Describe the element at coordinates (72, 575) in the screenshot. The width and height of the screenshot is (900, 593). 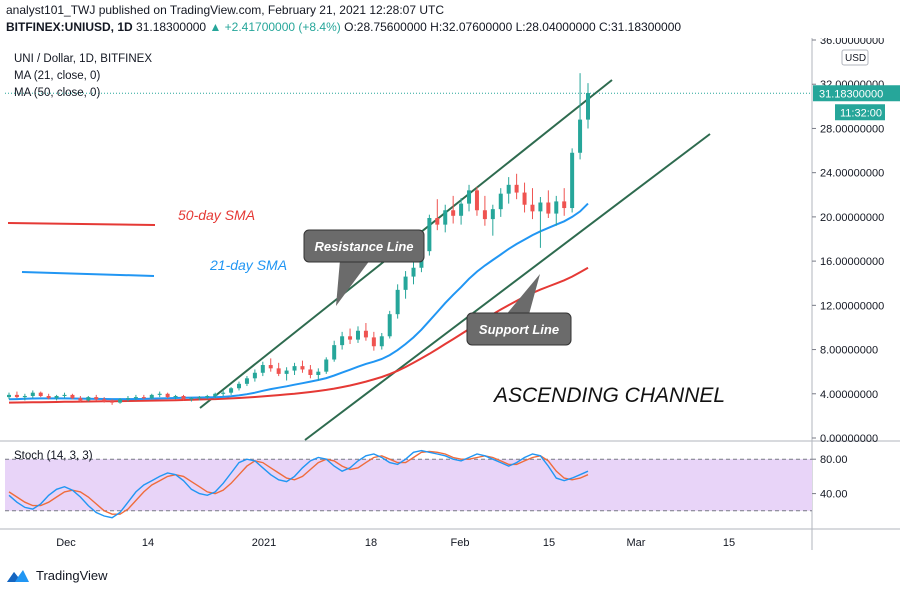
I see `tradingview-brand-label: TradingView` at that location.